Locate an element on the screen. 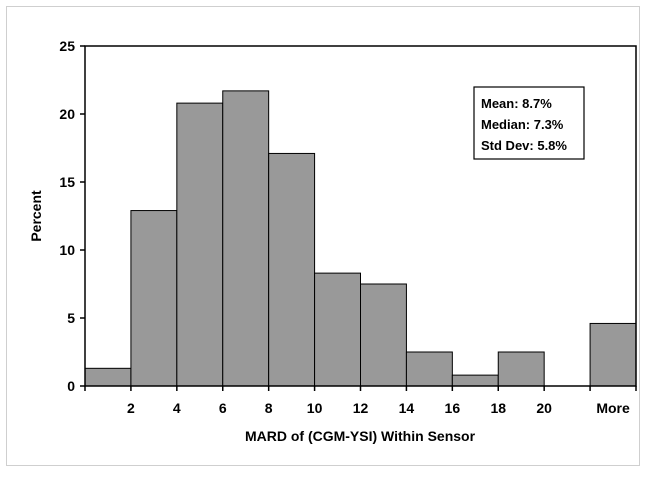 The height and width of the screenshot is (477, 646). y-tick-label: 0 is located at coordinates (71, 386).